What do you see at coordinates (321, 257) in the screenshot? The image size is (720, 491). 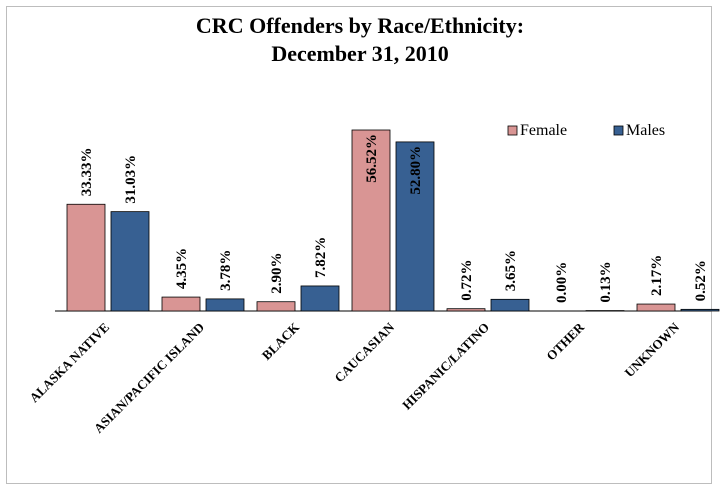 I see `value-label-males-2: 7.82%` at bounding box center [321, 257].